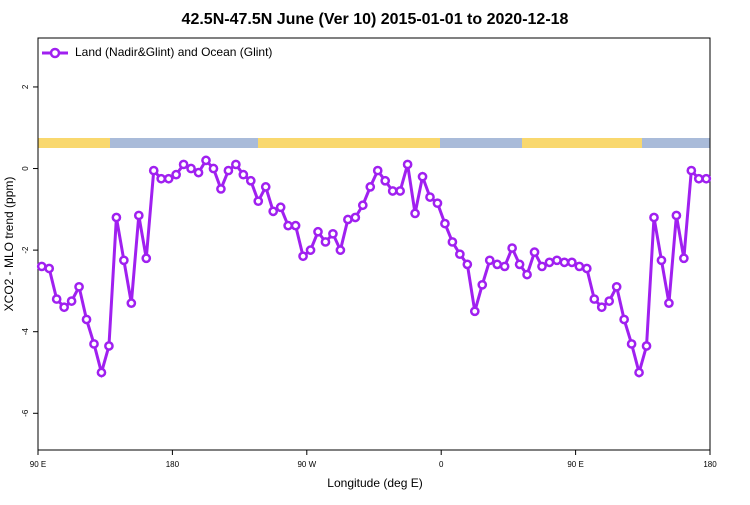 This screenshot has height=505, width=750. Describe the element at coordinates (374, 483) in the screenshot. I see `x-axis-label: Longitude (deg E)` at that location.